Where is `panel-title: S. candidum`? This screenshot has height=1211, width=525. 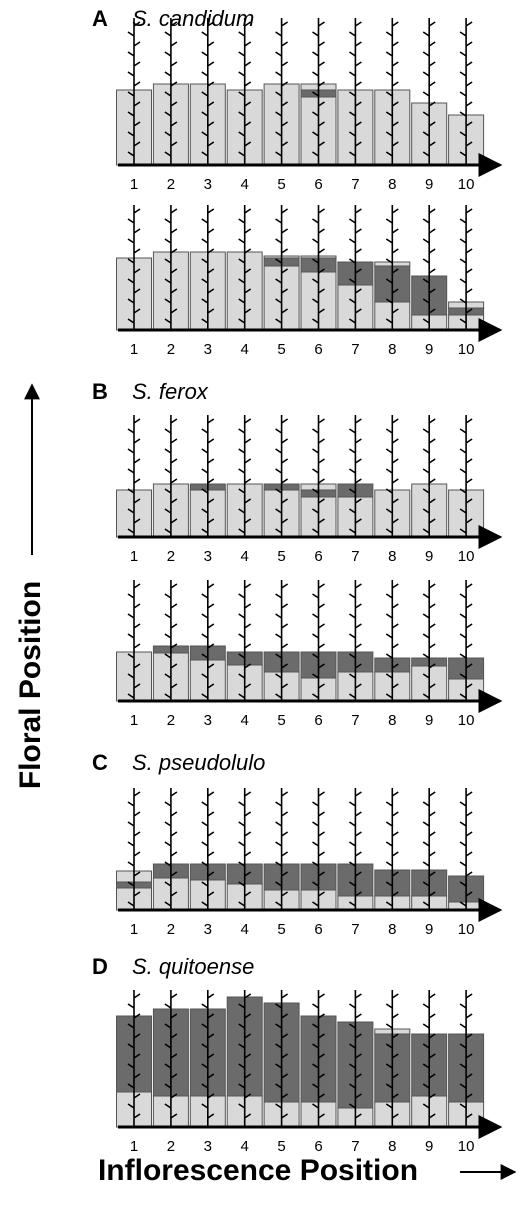
panel-title: S. candidum is located at coordinates (193, 18).